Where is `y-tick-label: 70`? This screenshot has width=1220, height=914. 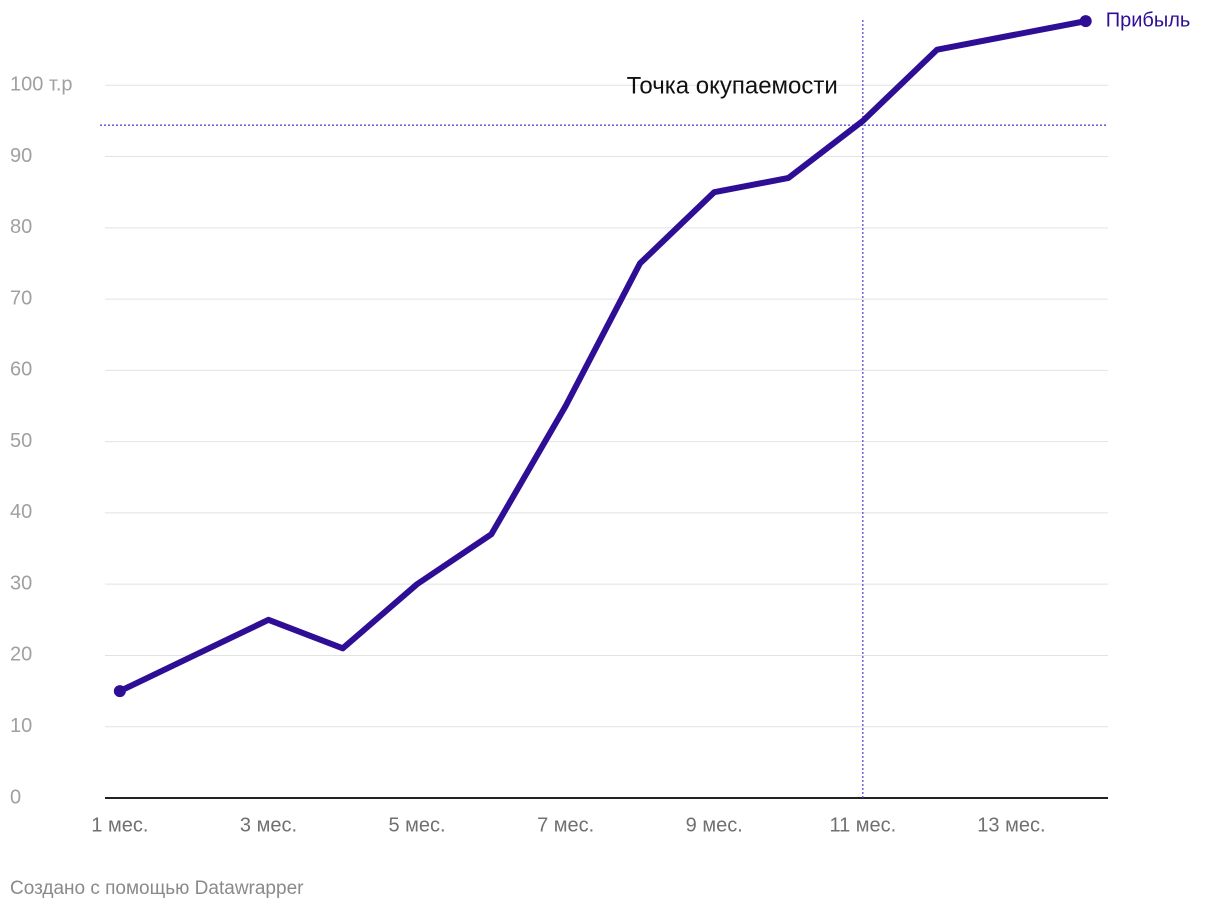 y-tick-label: 70 is located at coordinates (21, 298).